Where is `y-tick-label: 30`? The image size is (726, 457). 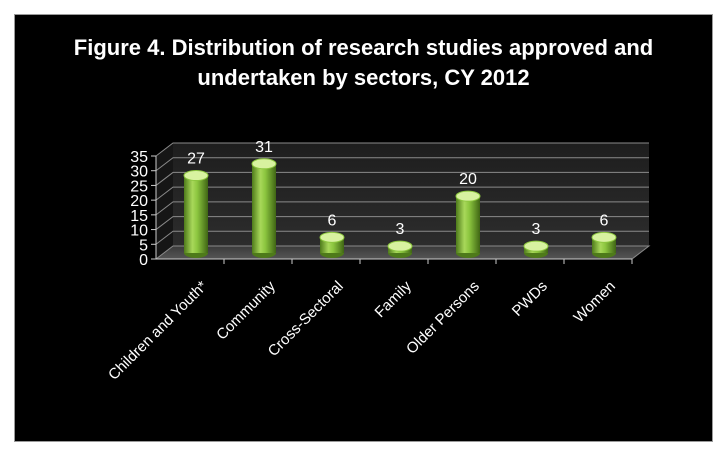
y-tick-label: 30 is located at coordinates (139, 172).